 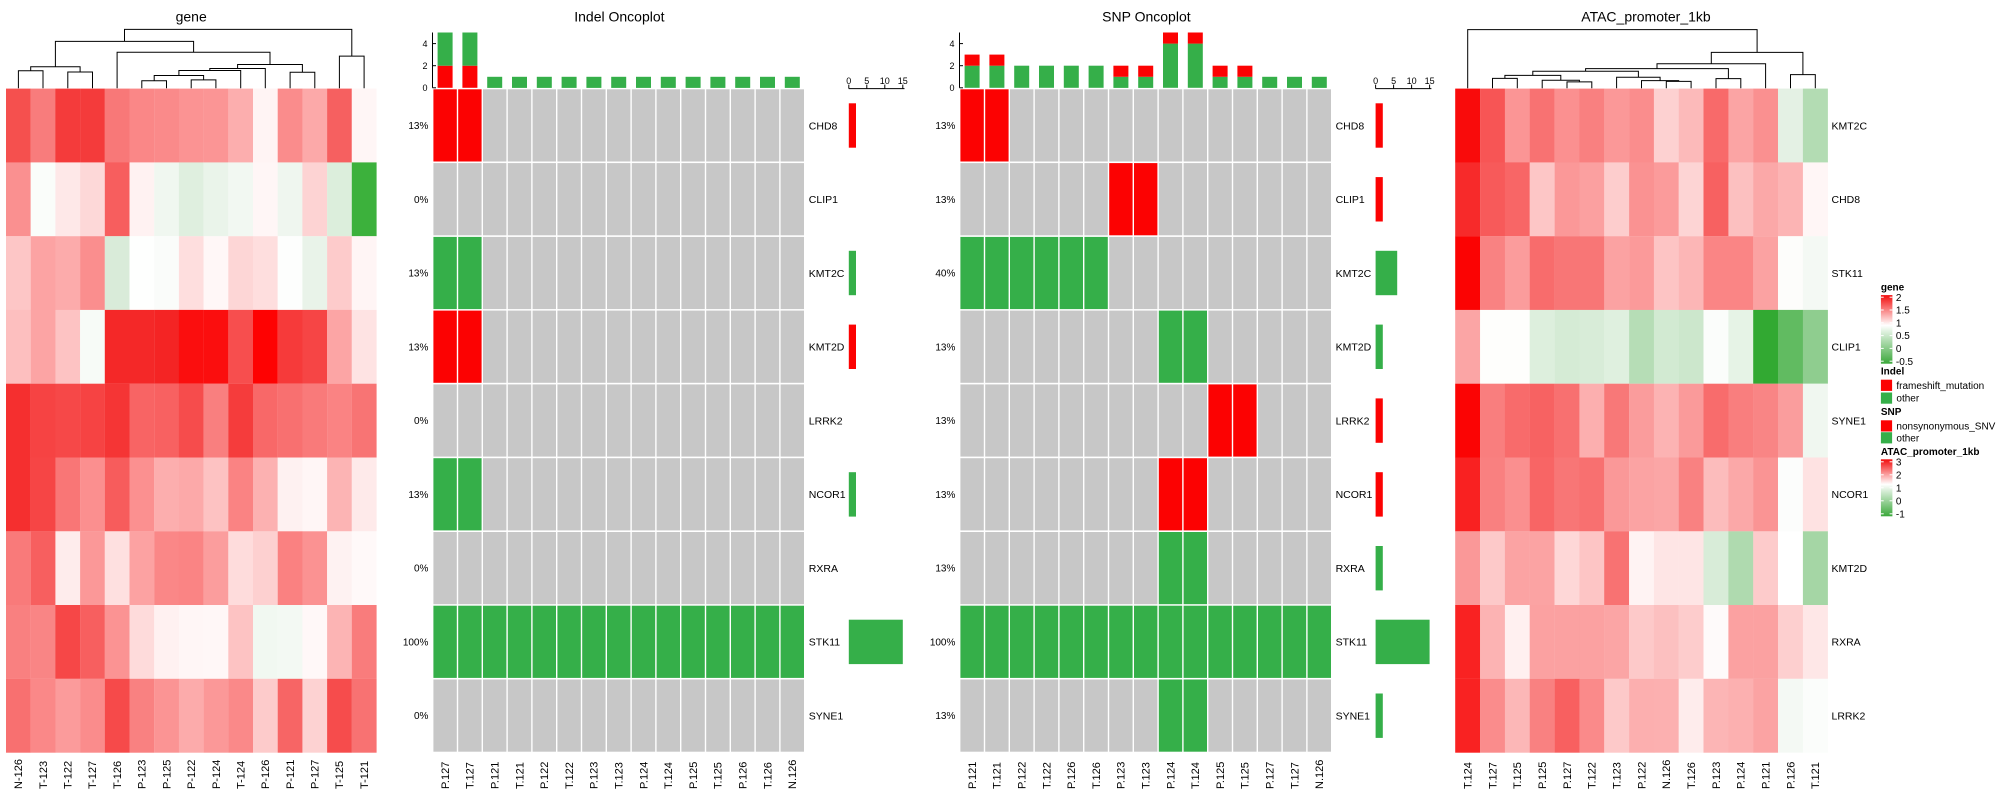 What do you see at coordinates (1899, 462) in the screenshot?
I see `svg-text: 3` at bounding box center [1899, 462].